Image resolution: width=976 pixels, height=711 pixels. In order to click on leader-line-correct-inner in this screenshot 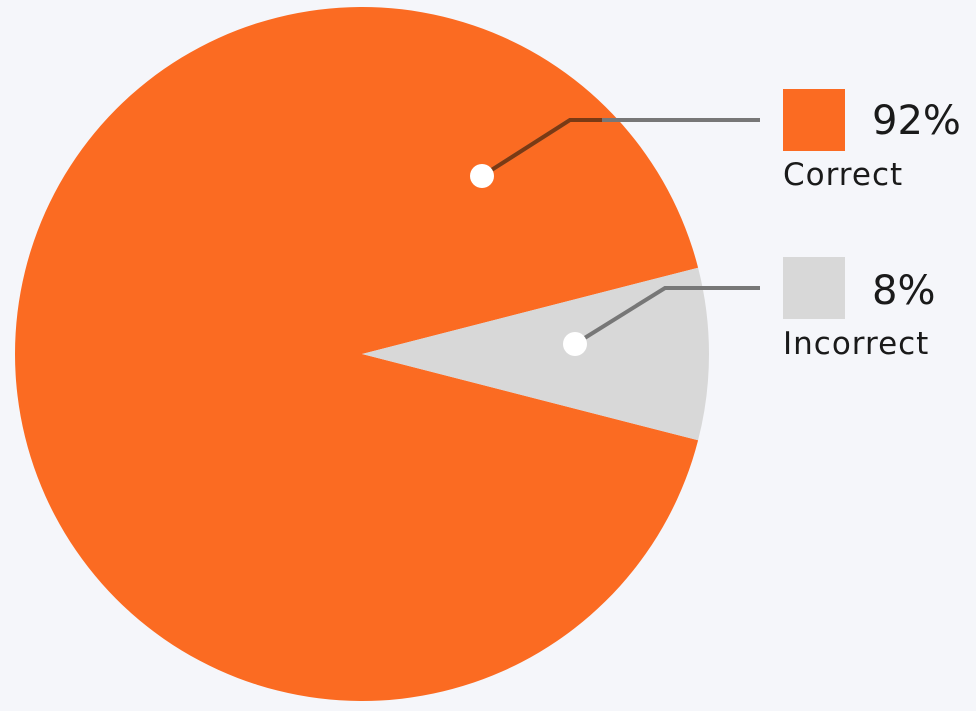, I will do `click(541, 148)`.